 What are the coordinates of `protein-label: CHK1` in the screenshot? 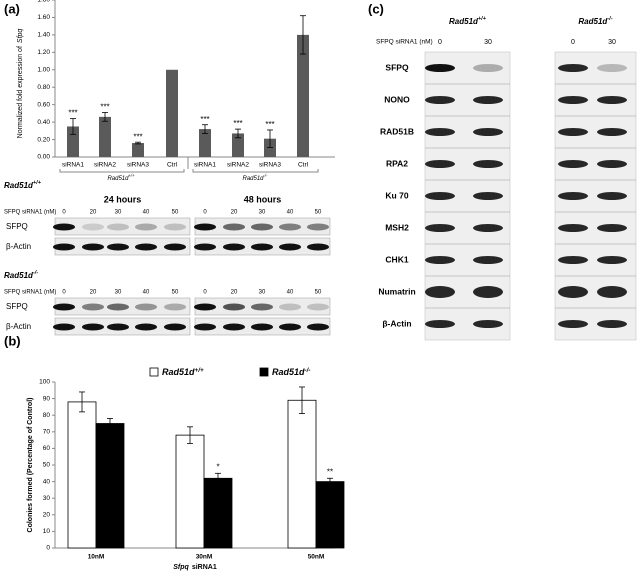 It's located at (396, 259).